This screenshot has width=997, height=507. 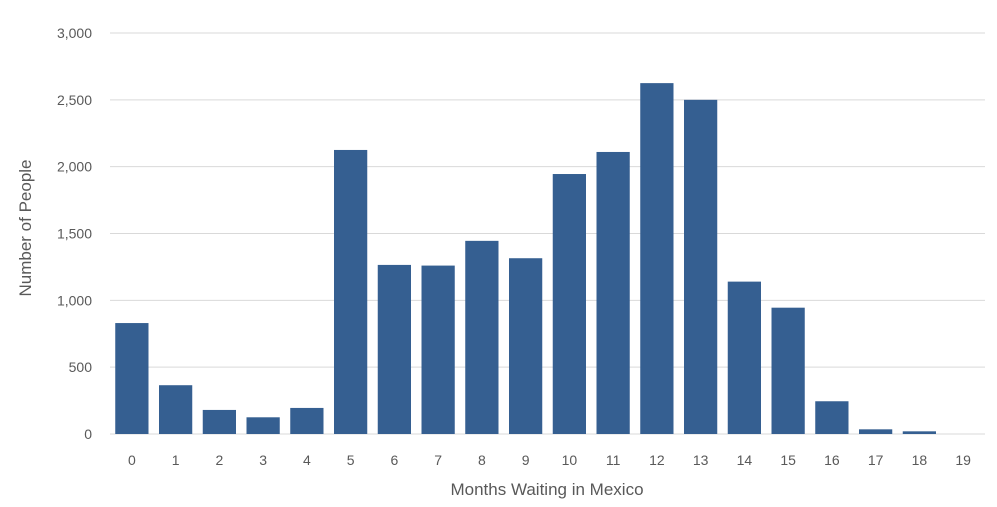 I want to click on x-tick-label: 11, so click(x=613, y=460).